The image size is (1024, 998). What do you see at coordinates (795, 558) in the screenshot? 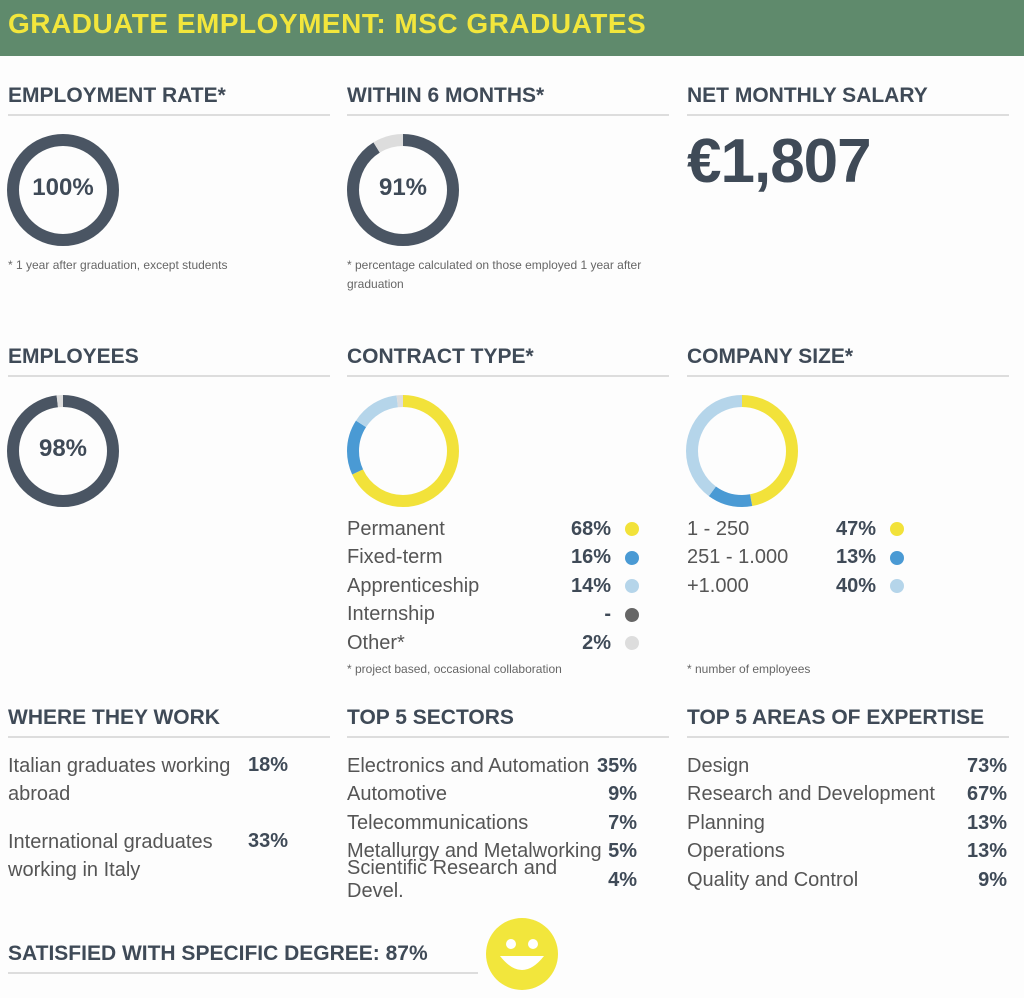
I see `company-row: 251 - 1.000 13%` at bounding box center [795, 558].